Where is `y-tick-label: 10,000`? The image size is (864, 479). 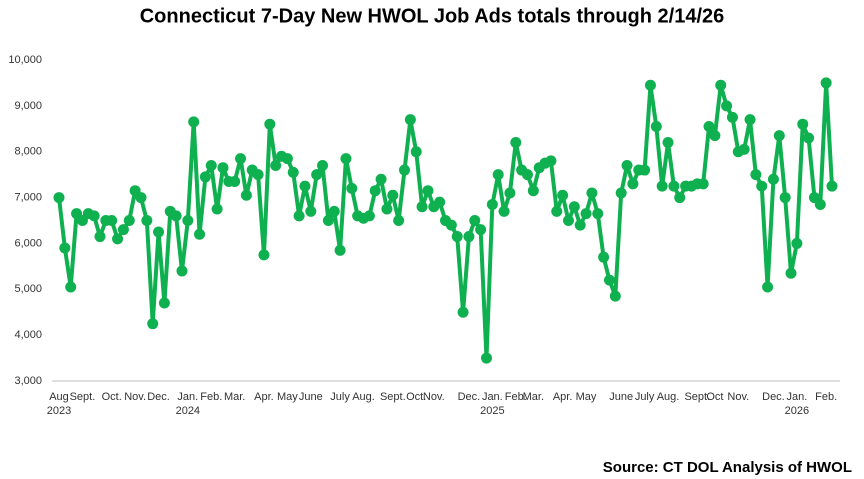 y-tick-label: 10,000 is located at coordinates (25, 60).